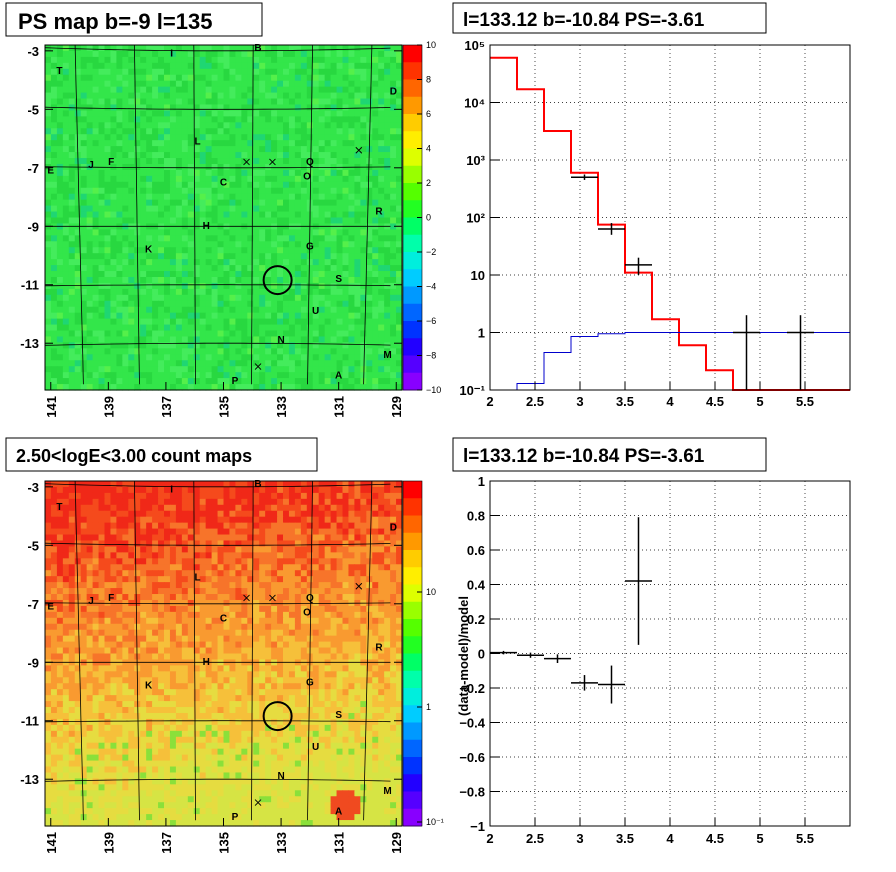  Describe the element at coordinates (91, 165) in the screenshot. I see `ps-map-source-label: J` at that location.